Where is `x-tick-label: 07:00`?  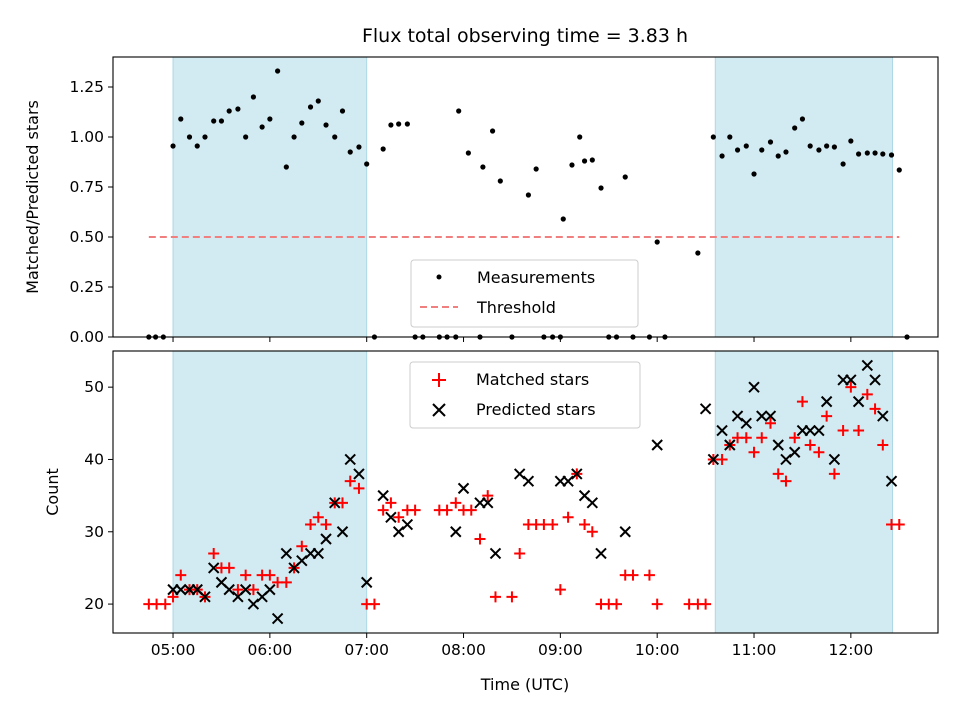 x-tick-label: 07:00 is located at coordinates (366, 650).